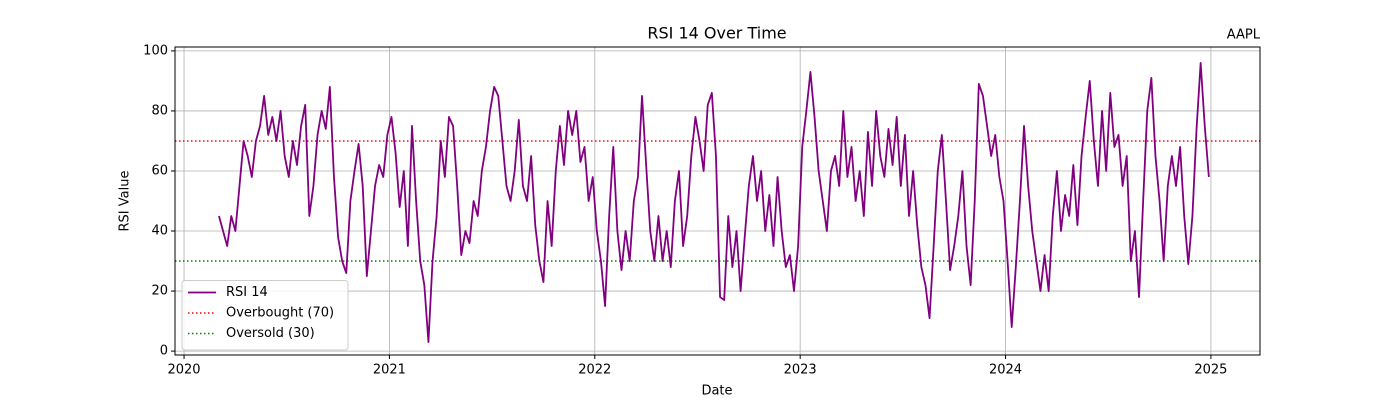  Describe the element at coordinates (1005, 370) in the screenshot. I see `x-tick-label: 2024` at that location.